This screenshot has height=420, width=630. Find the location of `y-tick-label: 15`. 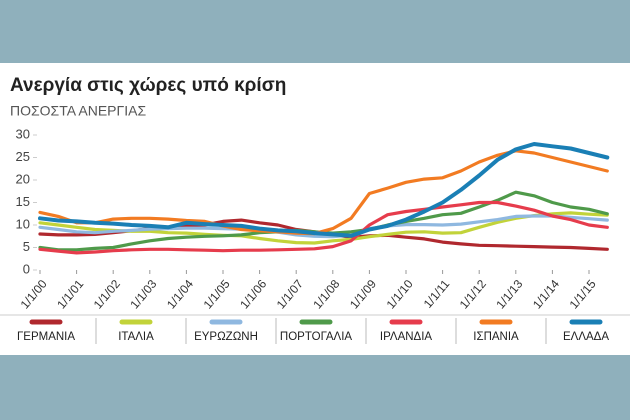

y-tick-label: 15 is located at coordinates (23, 201).